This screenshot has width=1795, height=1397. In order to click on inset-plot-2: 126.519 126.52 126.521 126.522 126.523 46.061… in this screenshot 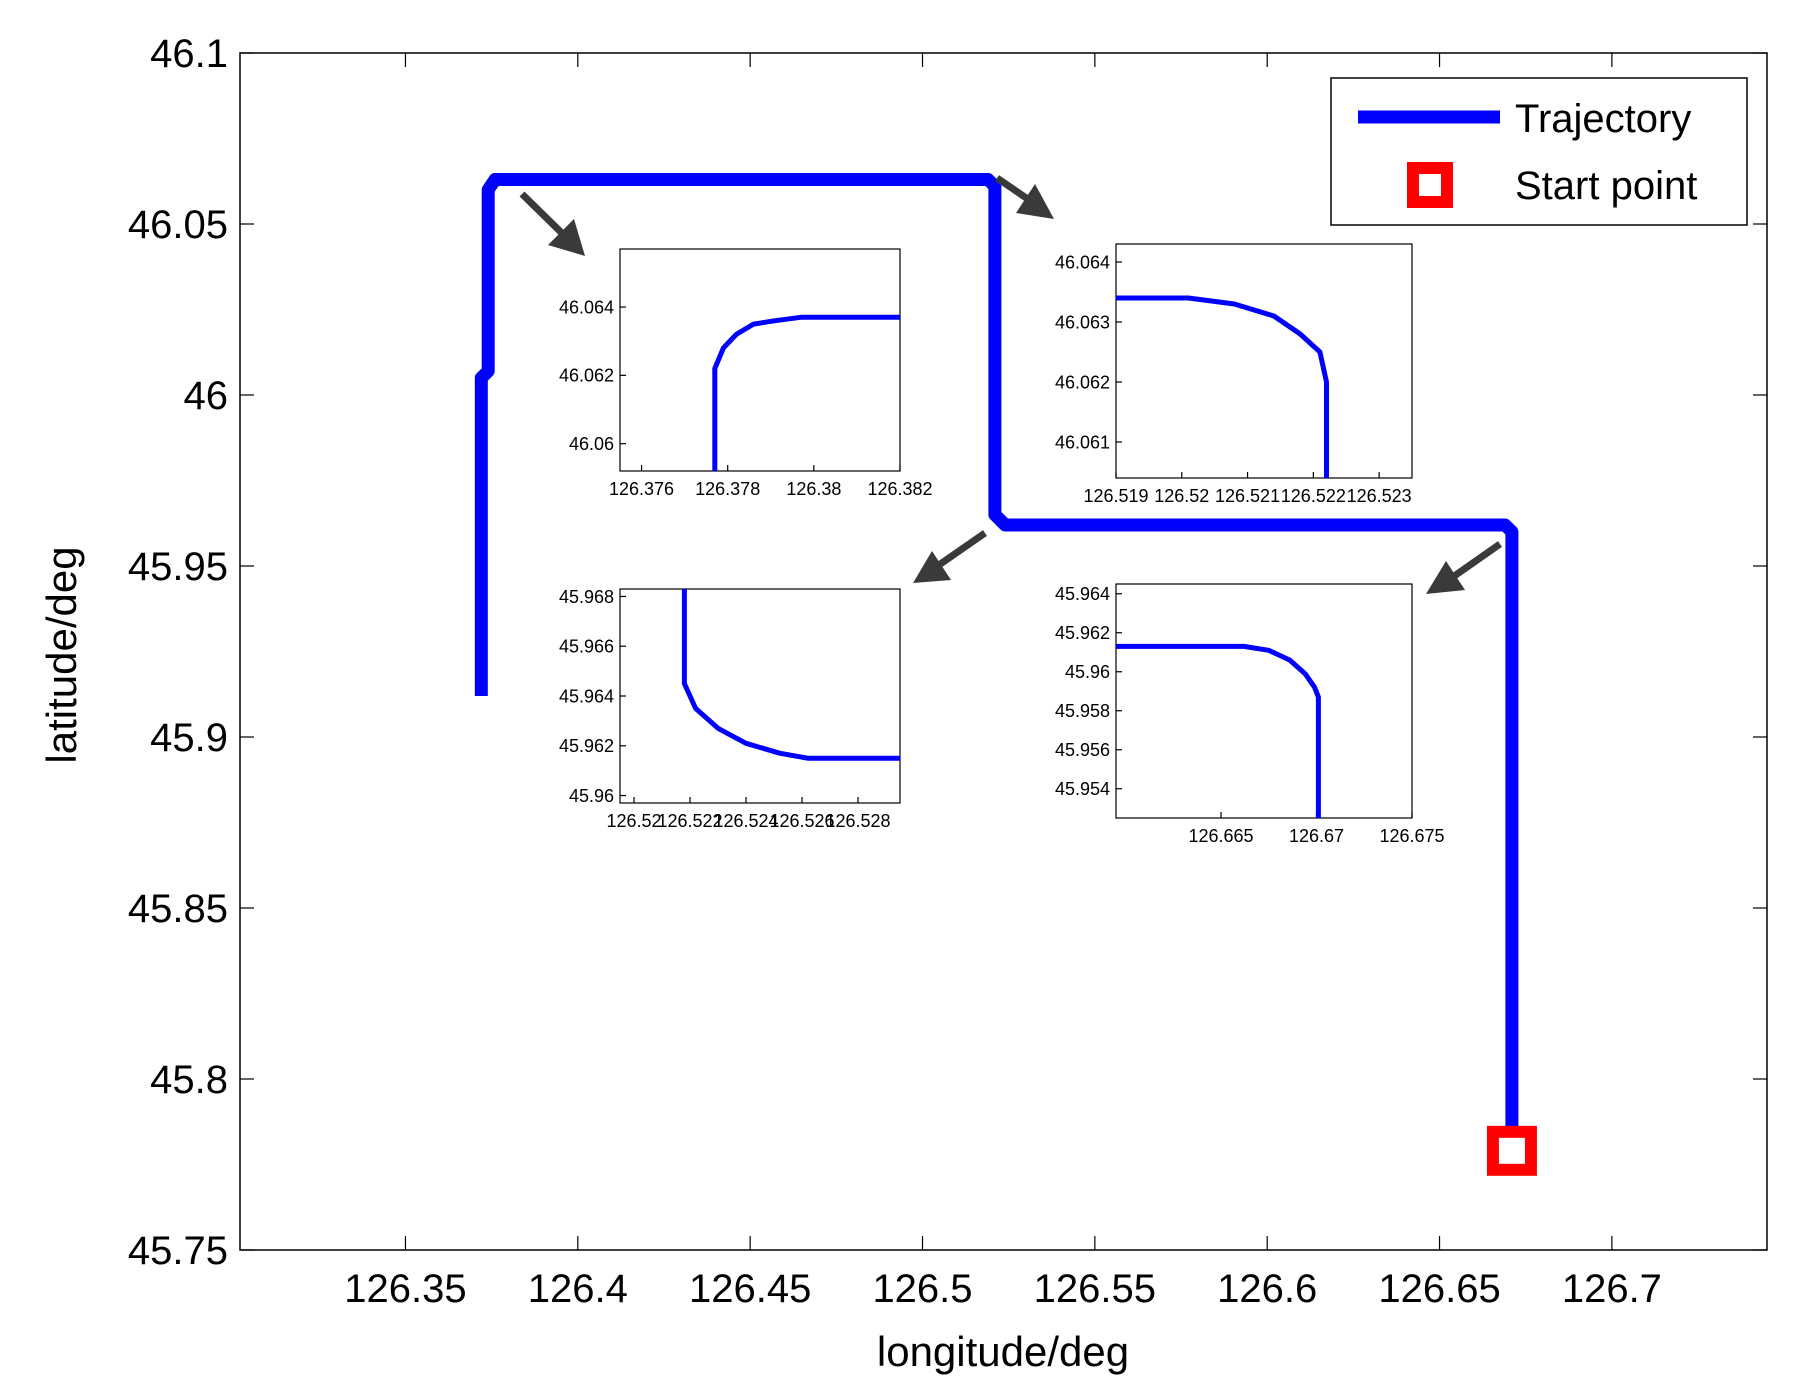, I will do `click(1234, 374)`.